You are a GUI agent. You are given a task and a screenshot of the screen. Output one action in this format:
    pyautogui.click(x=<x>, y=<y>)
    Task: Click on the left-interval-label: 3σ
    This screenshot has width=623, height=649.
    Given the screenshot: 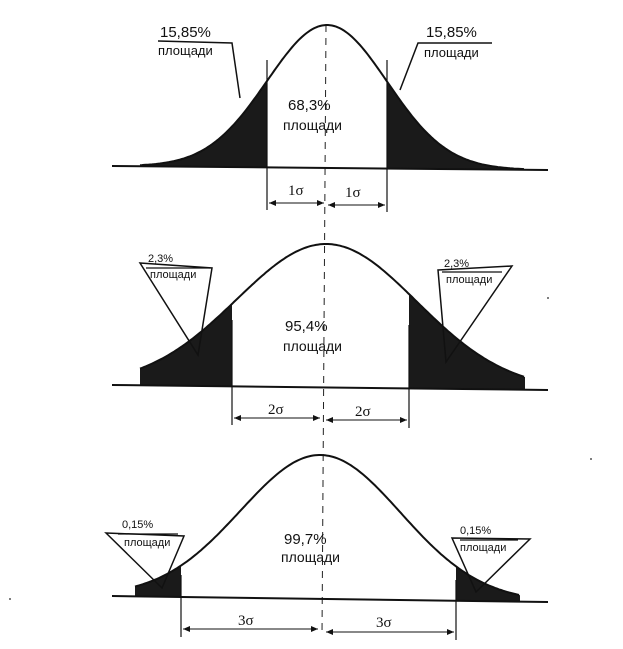 What is the action you would take?
    pyautogui.click(x=246, y=621)
    